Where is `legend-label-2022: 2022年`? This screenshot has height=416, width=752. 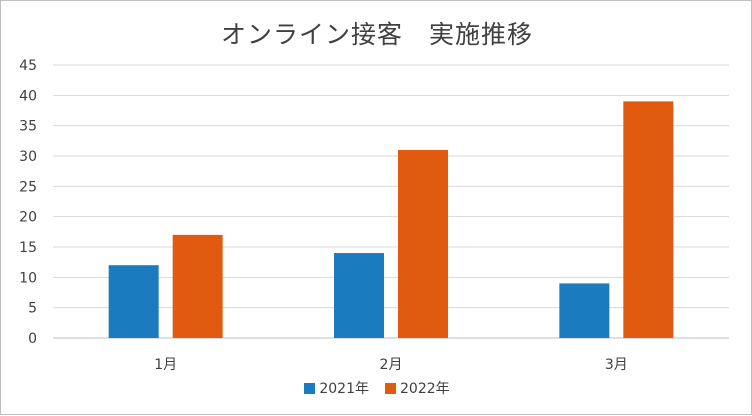 legend-label-2022: 2022年 is located at coordinates (425, 389).